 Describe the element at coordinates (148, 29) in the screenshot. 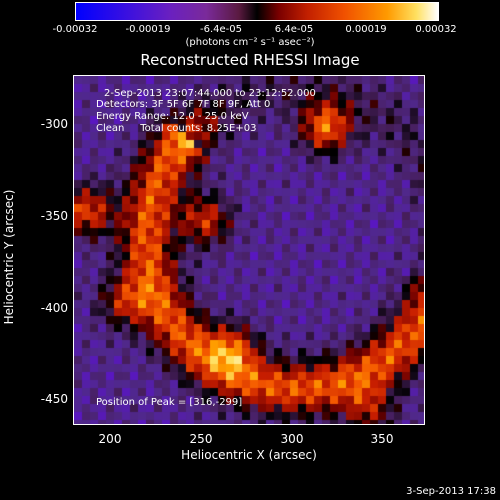

I see `colorbar-tick: -0.00019` at that location.